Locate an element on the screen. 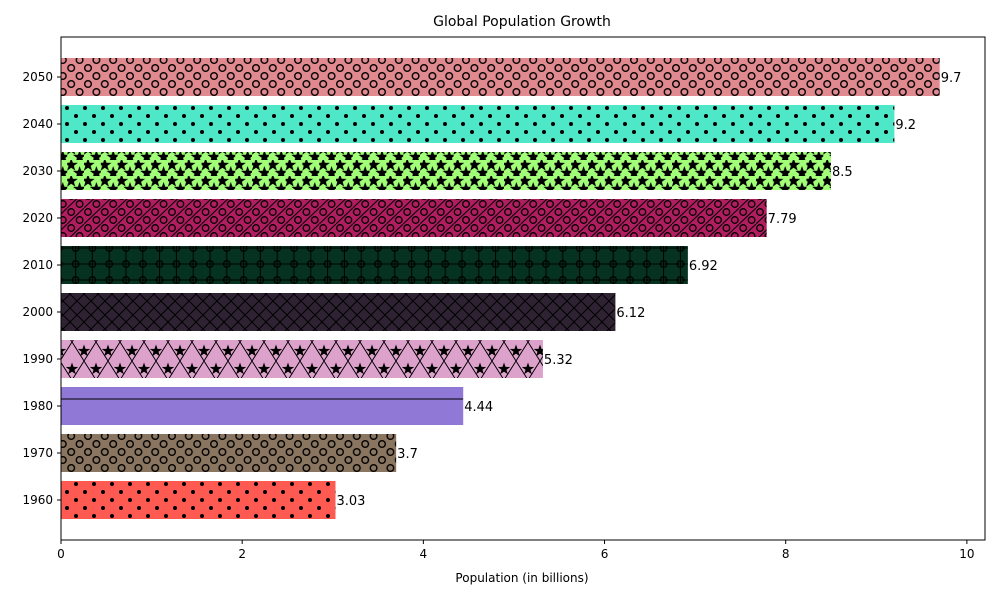 The image size is (1000, 600). bar-1960 is located at coordinates (198, 500).